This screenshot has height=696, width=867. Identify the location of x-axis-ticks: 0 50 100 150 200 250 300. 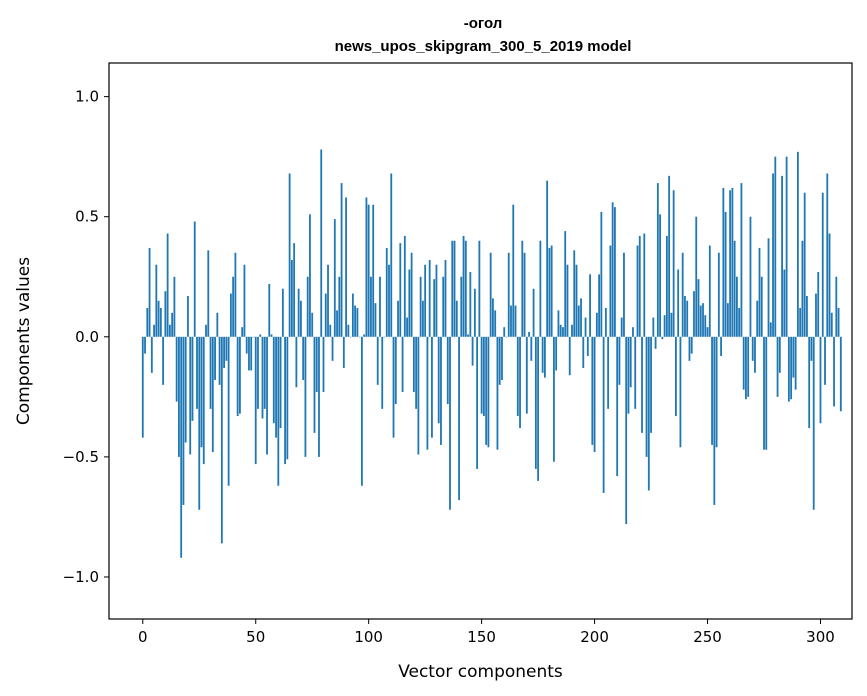
(486, 632).